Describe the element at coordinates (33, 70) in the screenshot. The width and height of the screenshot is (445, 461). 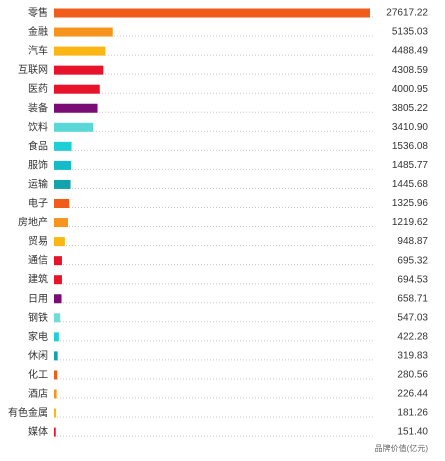
I see `category-label: 互联网` at that location.